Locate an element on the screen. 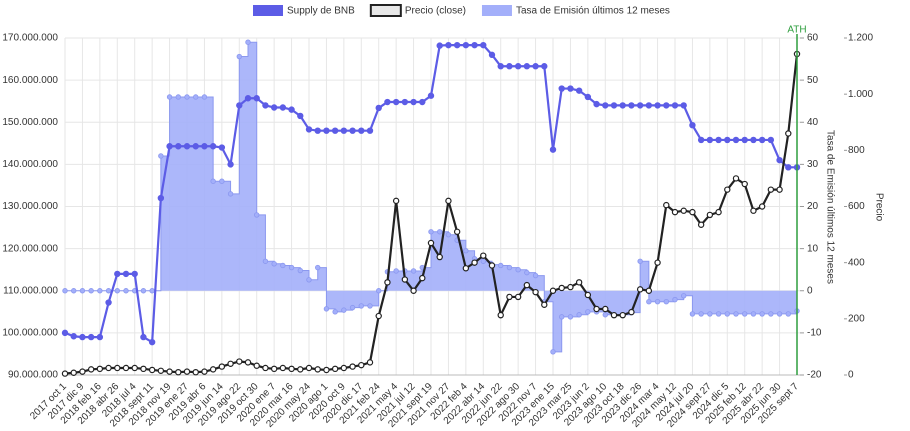  legend-swatch is located at coordinates (385, 10).